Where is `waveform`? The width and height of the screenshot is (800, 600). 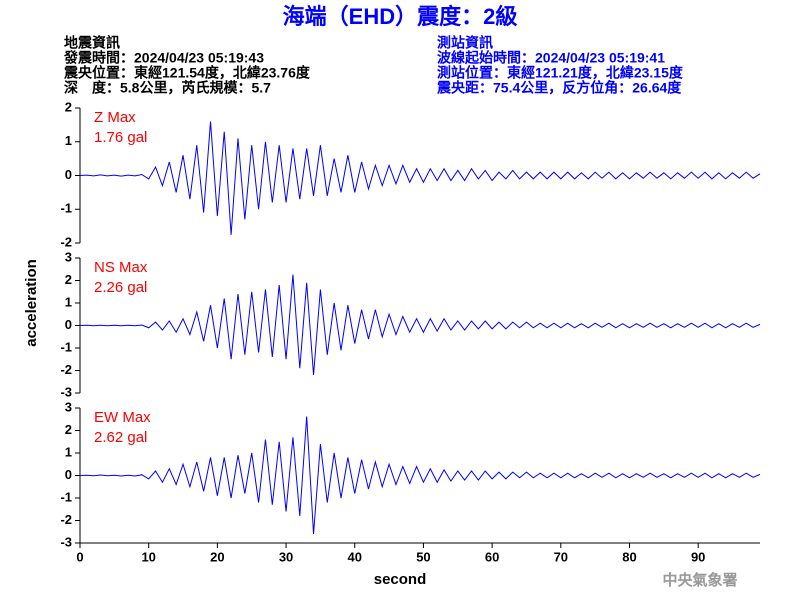
waveform is located at coordinates (420, 325).